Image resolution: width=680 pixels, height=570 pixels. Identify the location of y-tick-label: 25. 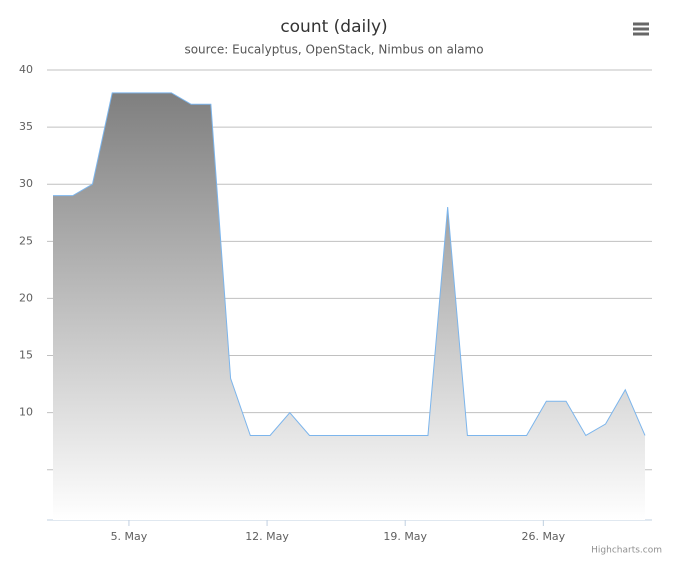
(26, 240).